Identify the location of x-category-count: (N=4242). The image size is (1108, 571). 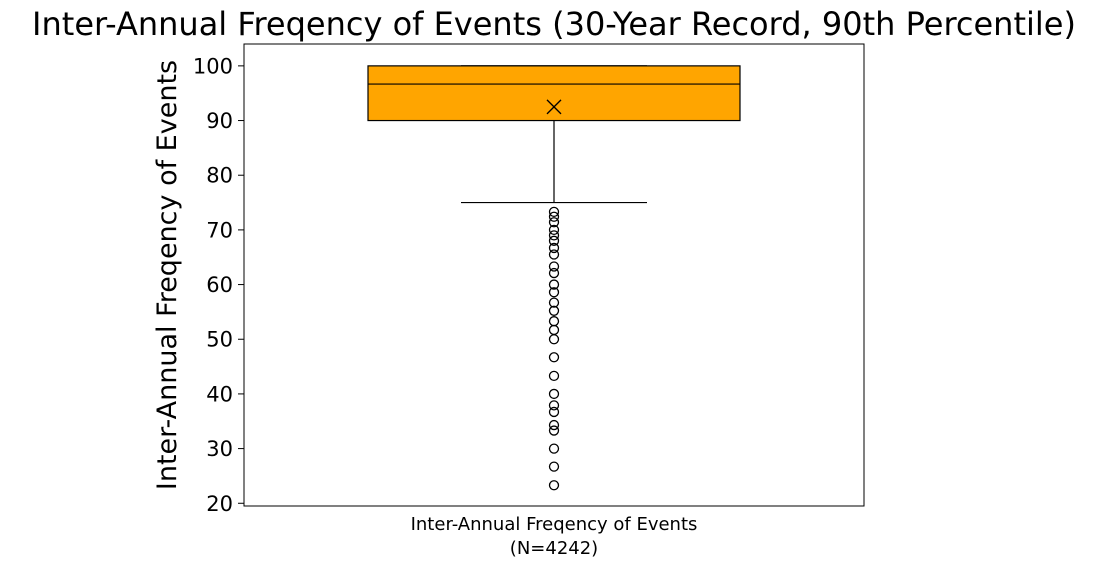
(554, 548).